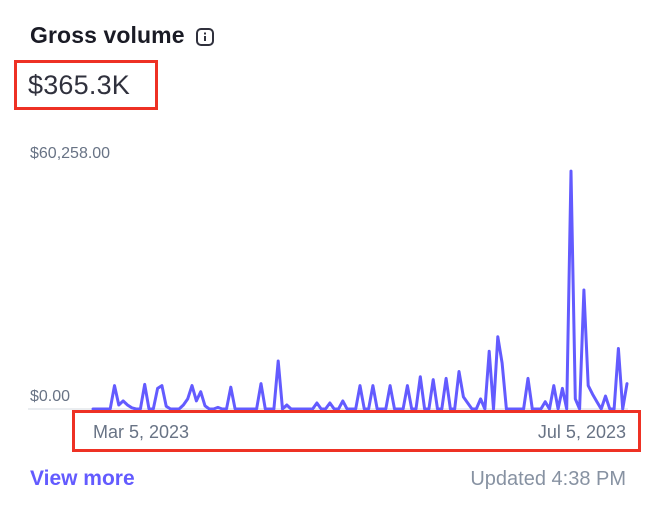  Describe the element at coordinates (548, 479) in the screenshot. I see `updated-timestamp: Updated 4:38 PM` at that location.